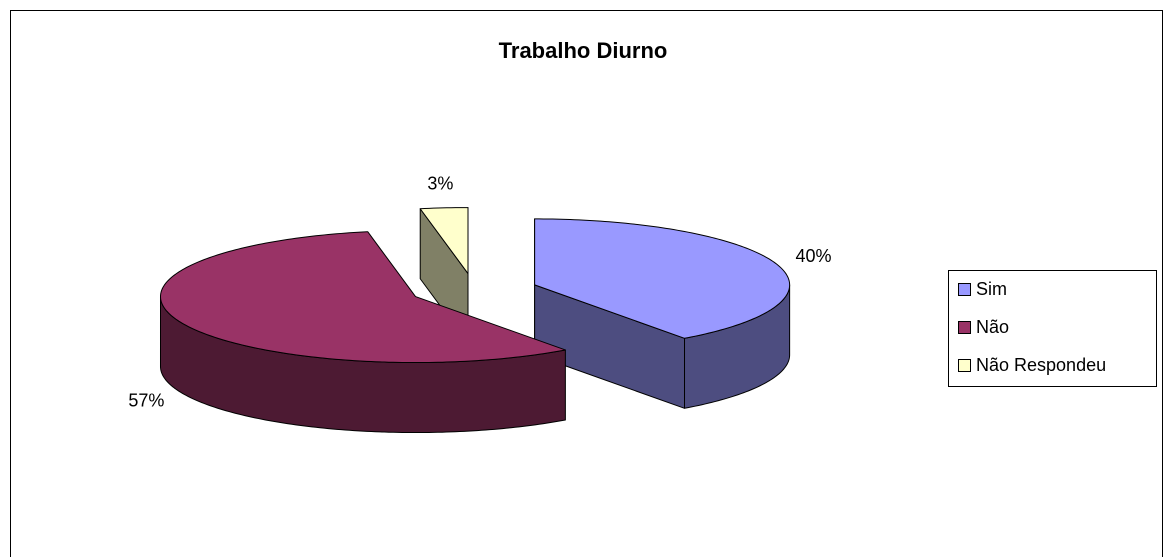 Image resolution: width=1164 pixels, height=557 pixels. I want to click on legend-box, so click(1052, 328).